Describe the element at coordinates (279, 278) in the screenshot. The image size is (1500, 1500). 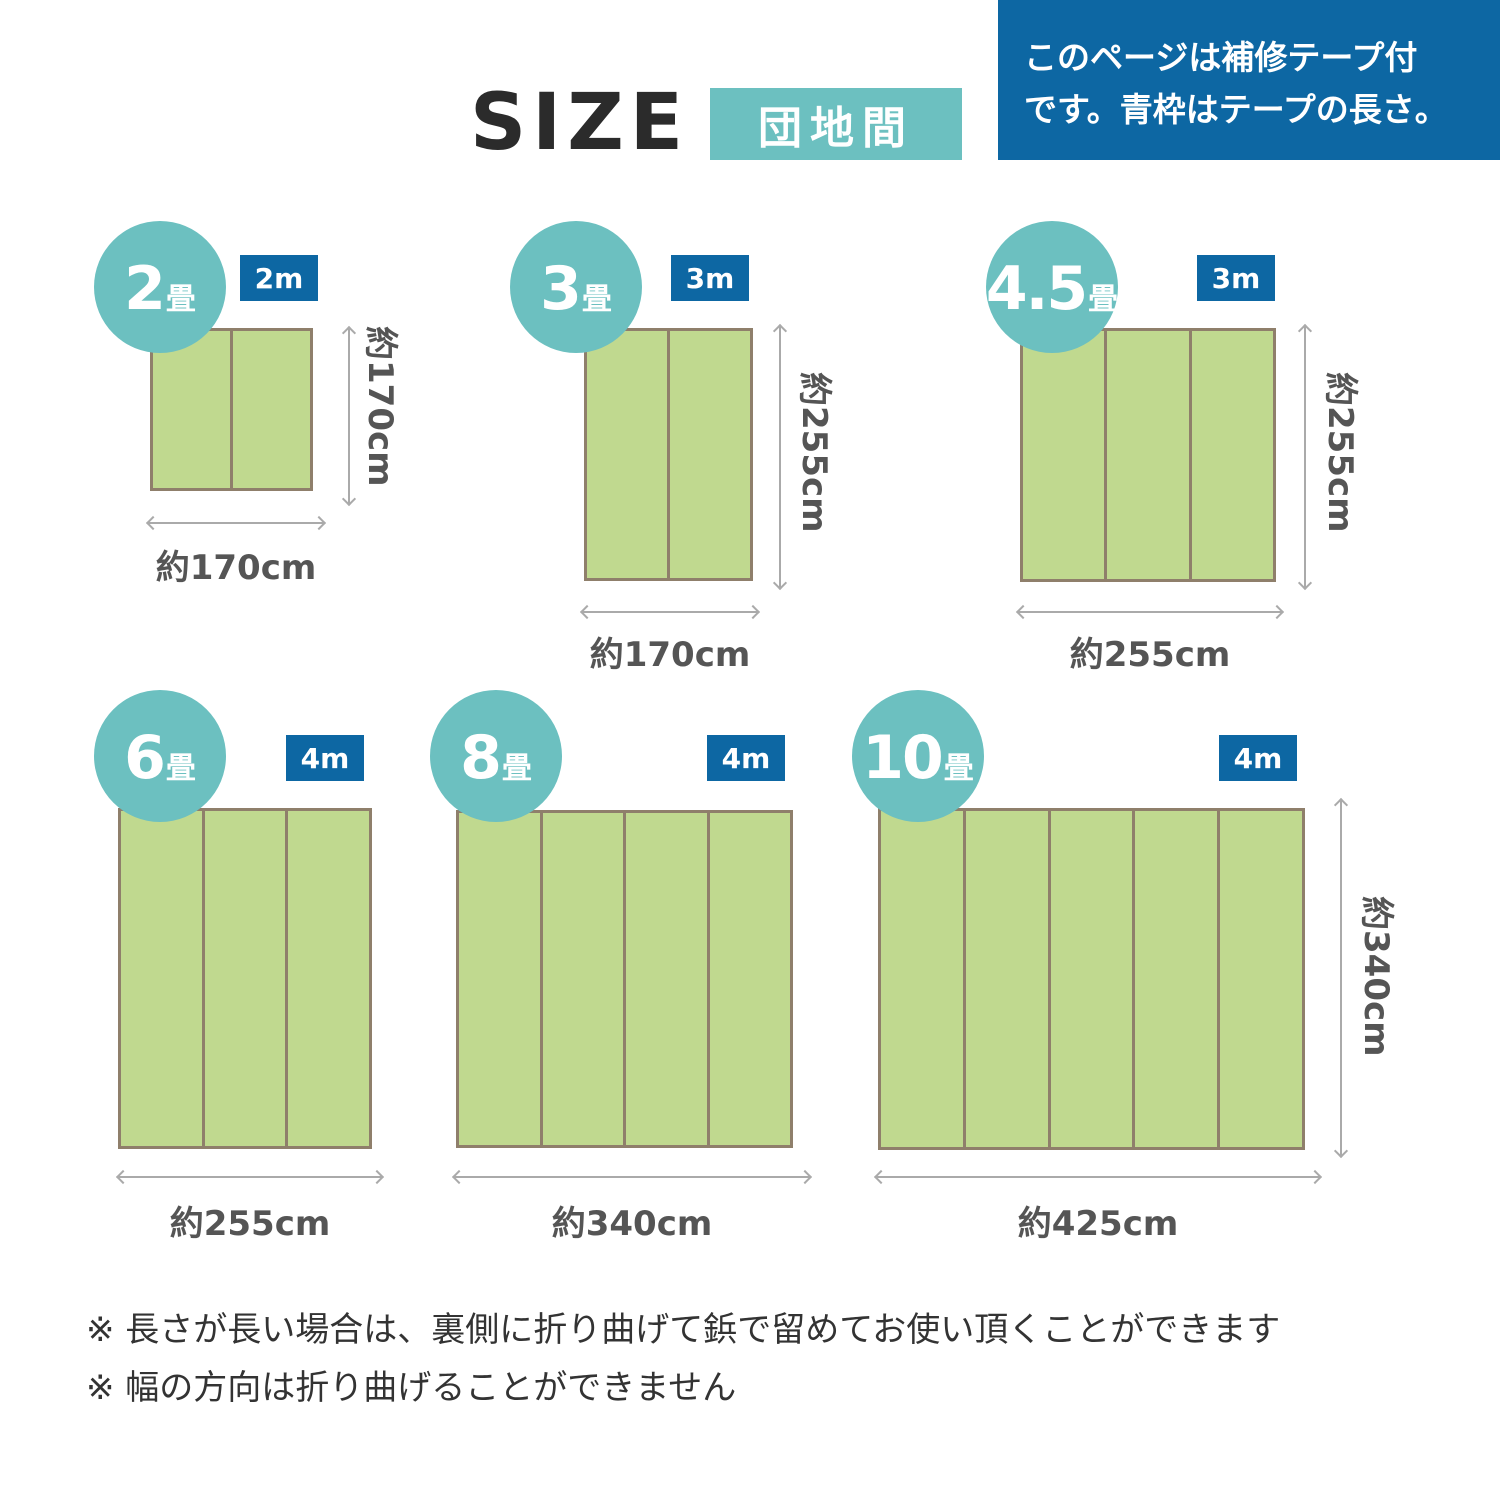
I see `tape-length-badge: 2m` at that location.